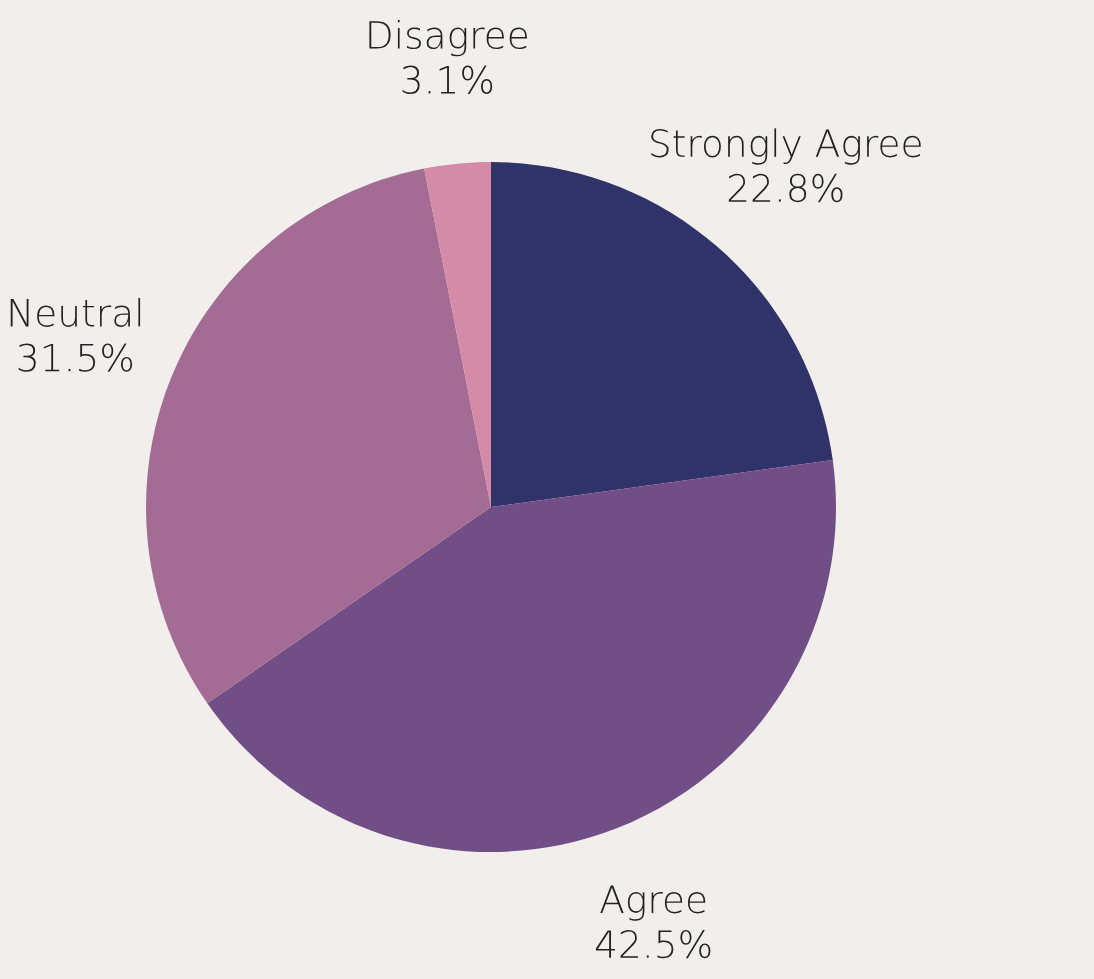  What do you see at coordinates (785, 188) in the screenshot?
I see `data-label: 22.8%` at bounding box center [785, 188].